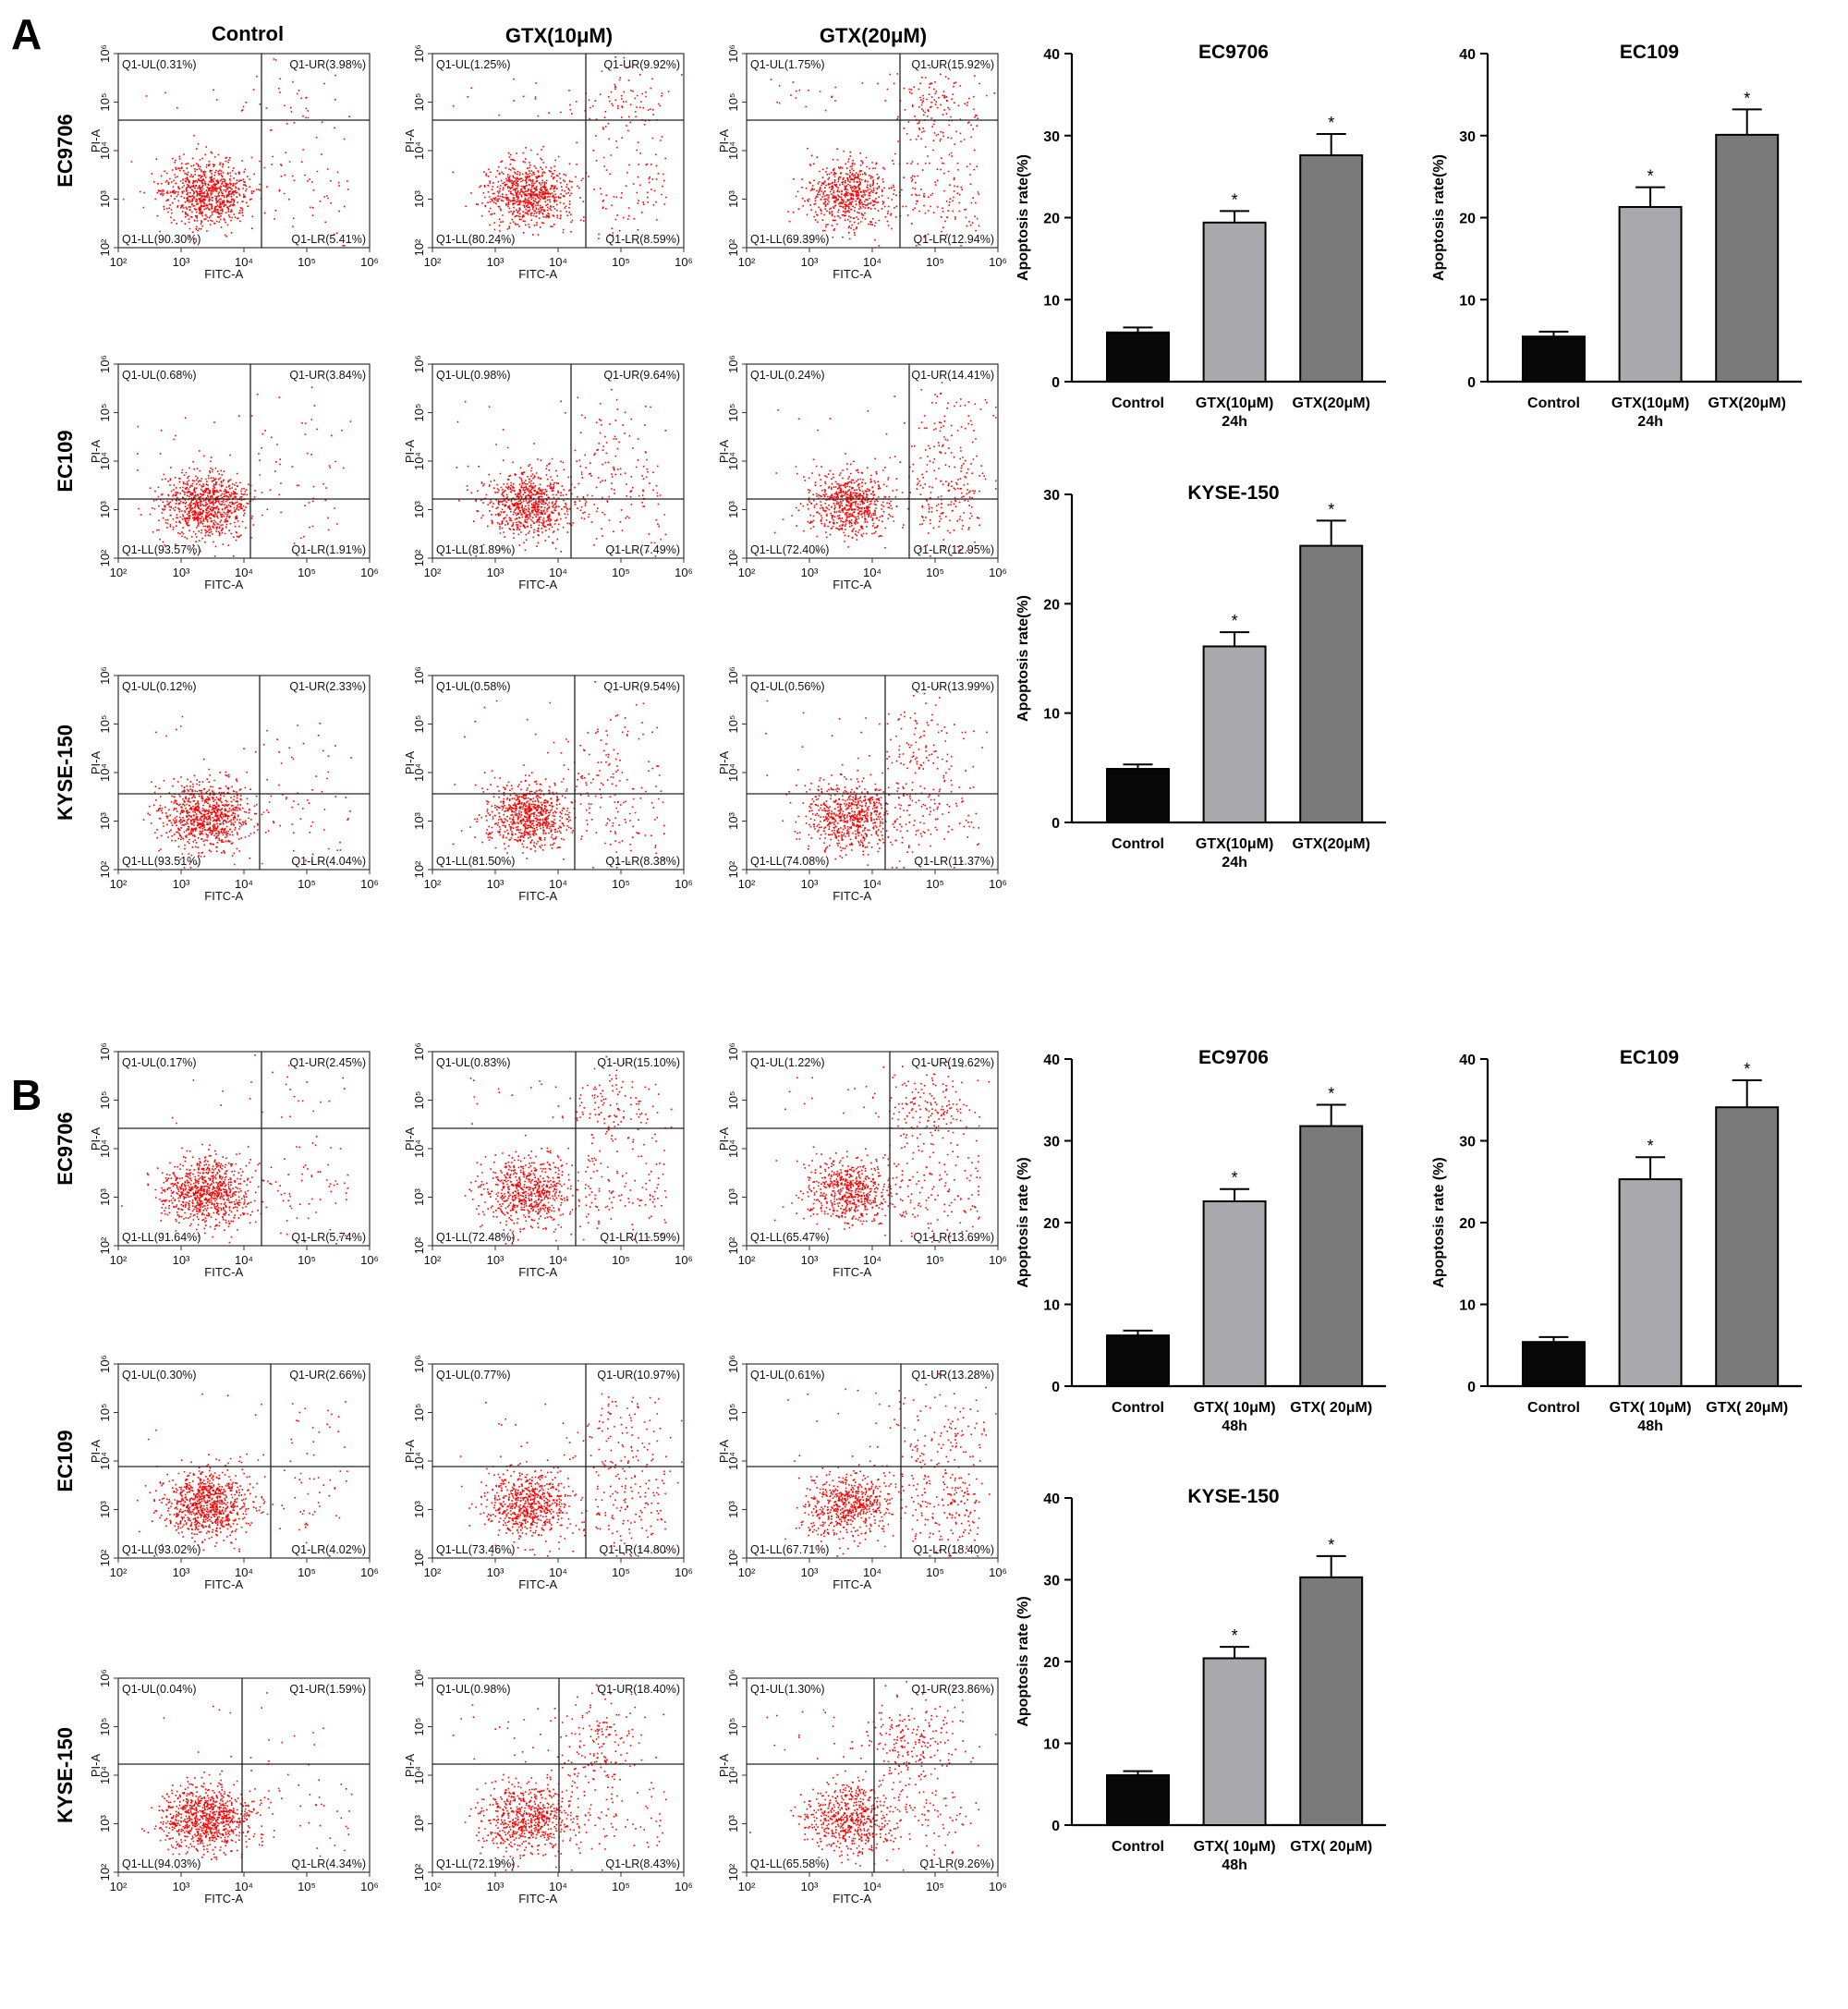  Describe the element at coordinates (1650, 422) in the screenshot. I see `time-point-label: 24h` at that location.